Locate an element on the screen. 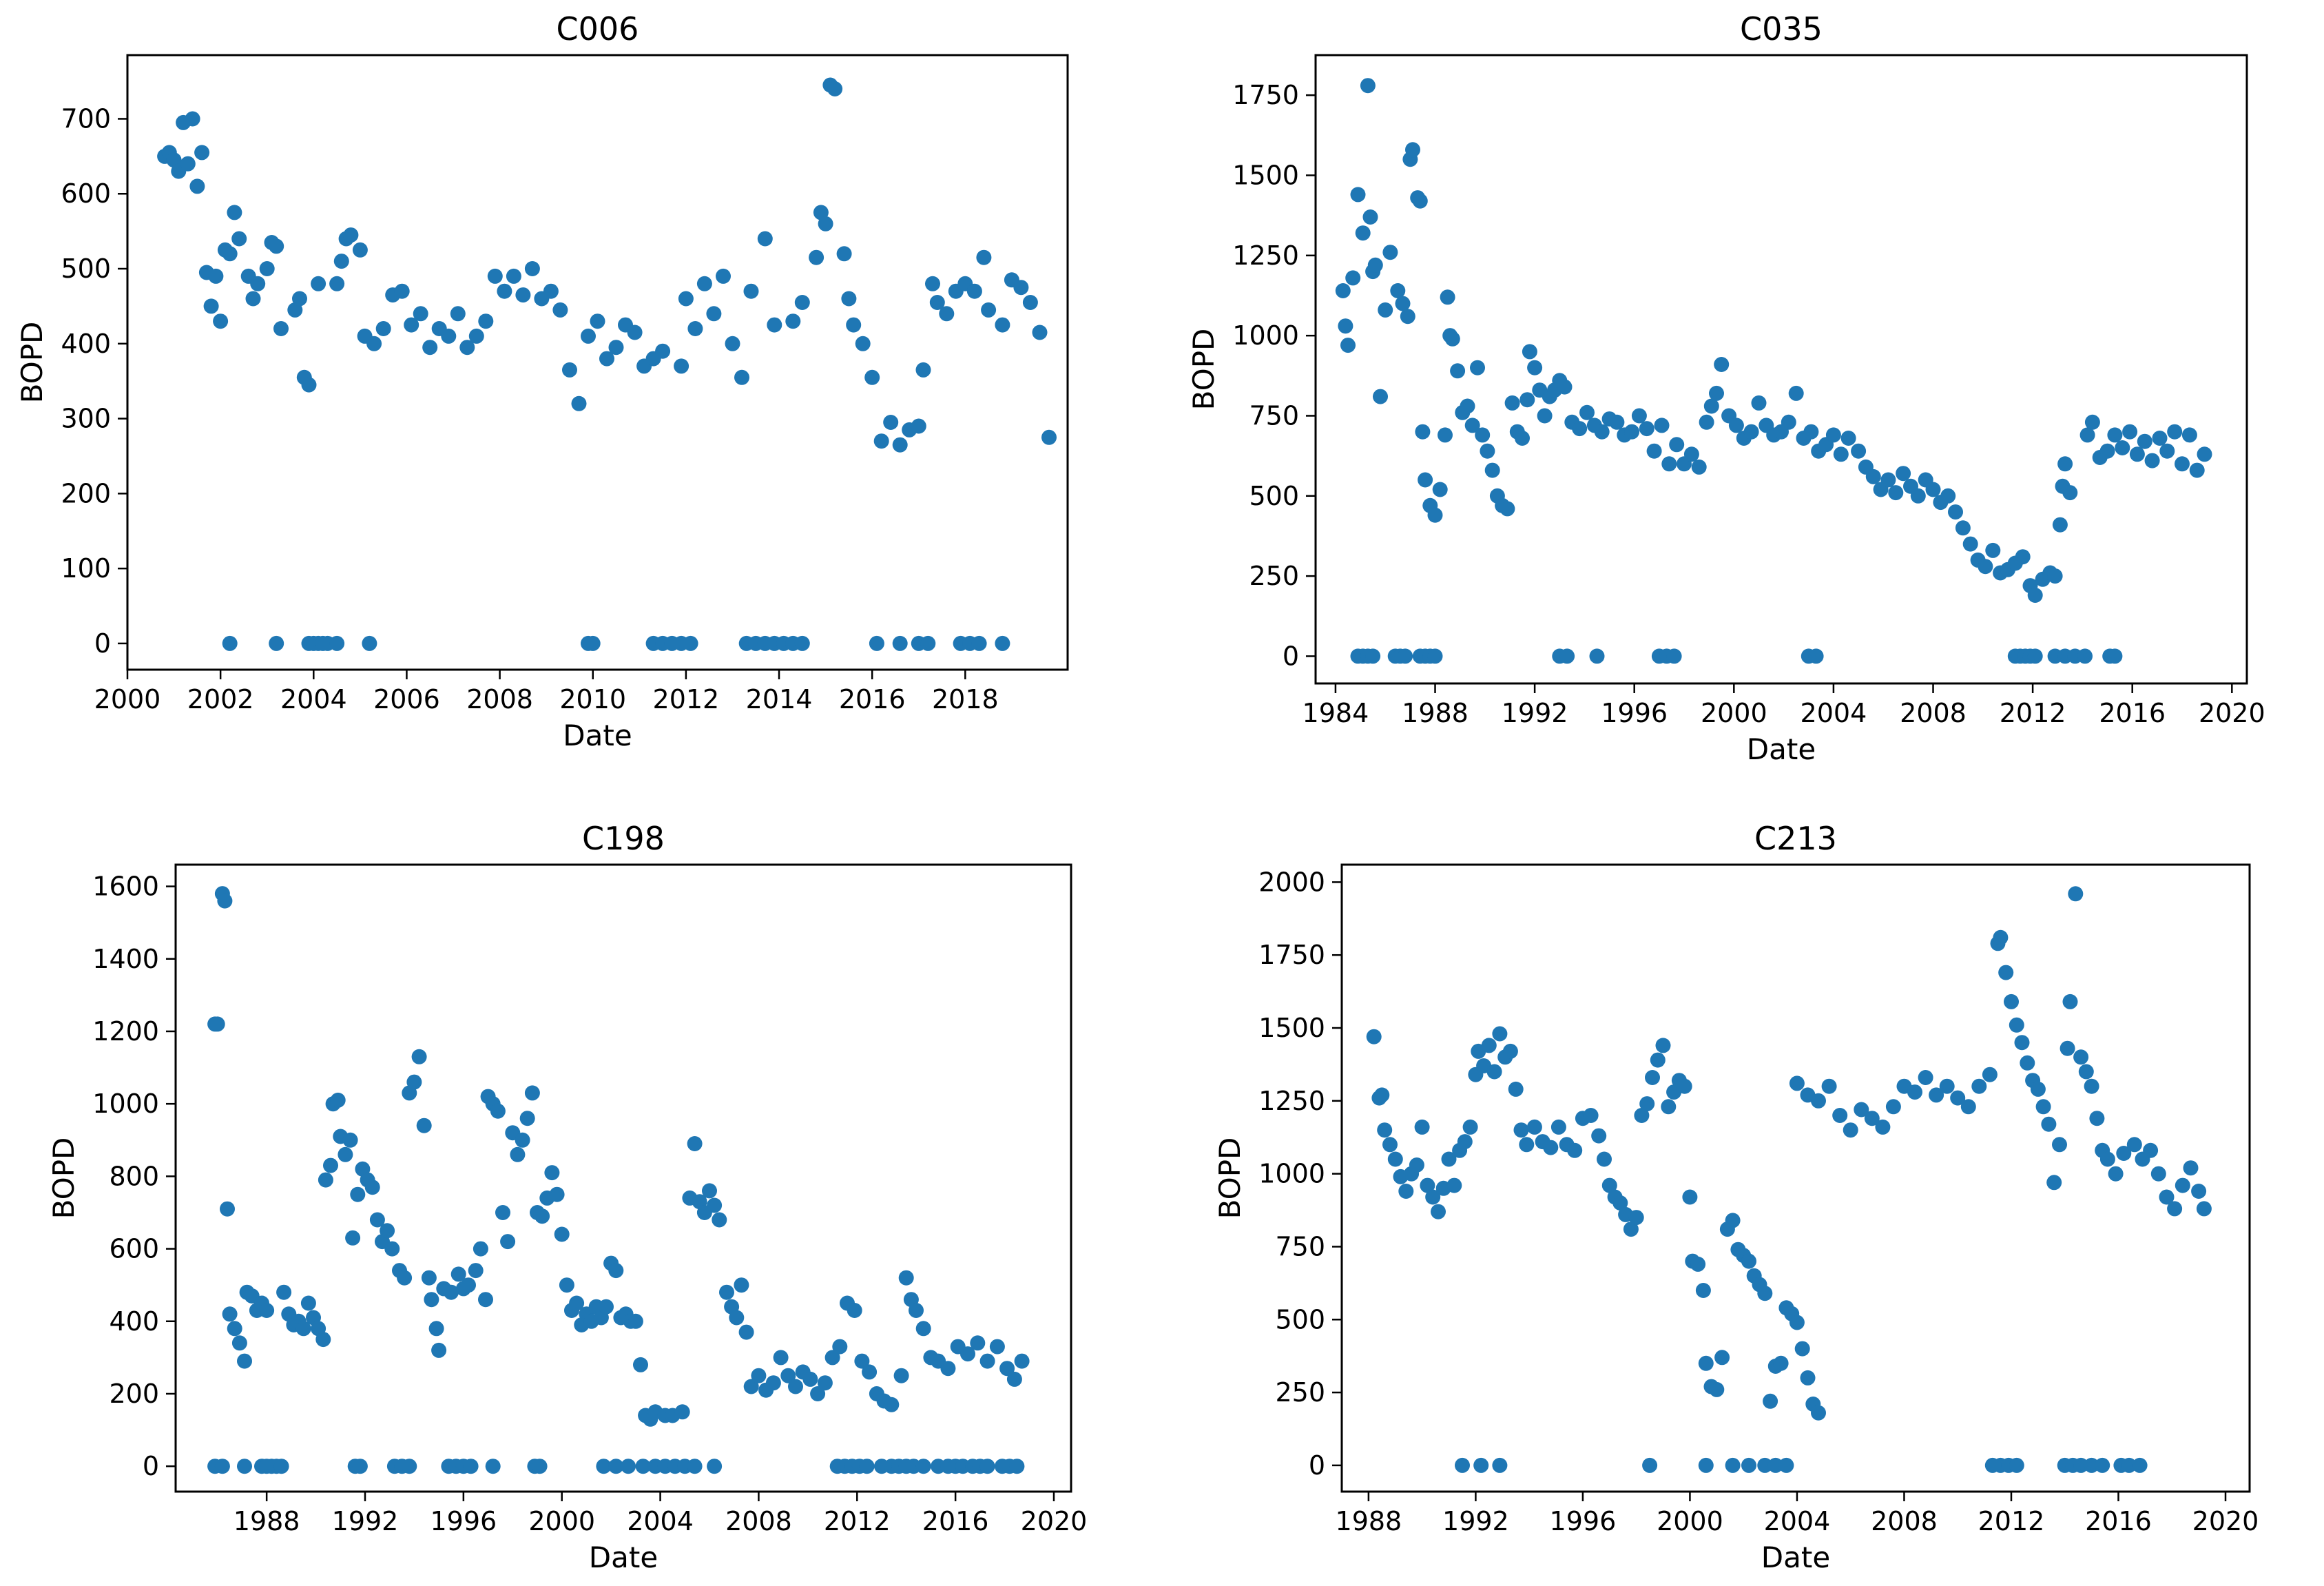 The width and height of the screenshot is (2324, 1586). x-tick-label: 1988 is located at coordinates (1369, 1521).